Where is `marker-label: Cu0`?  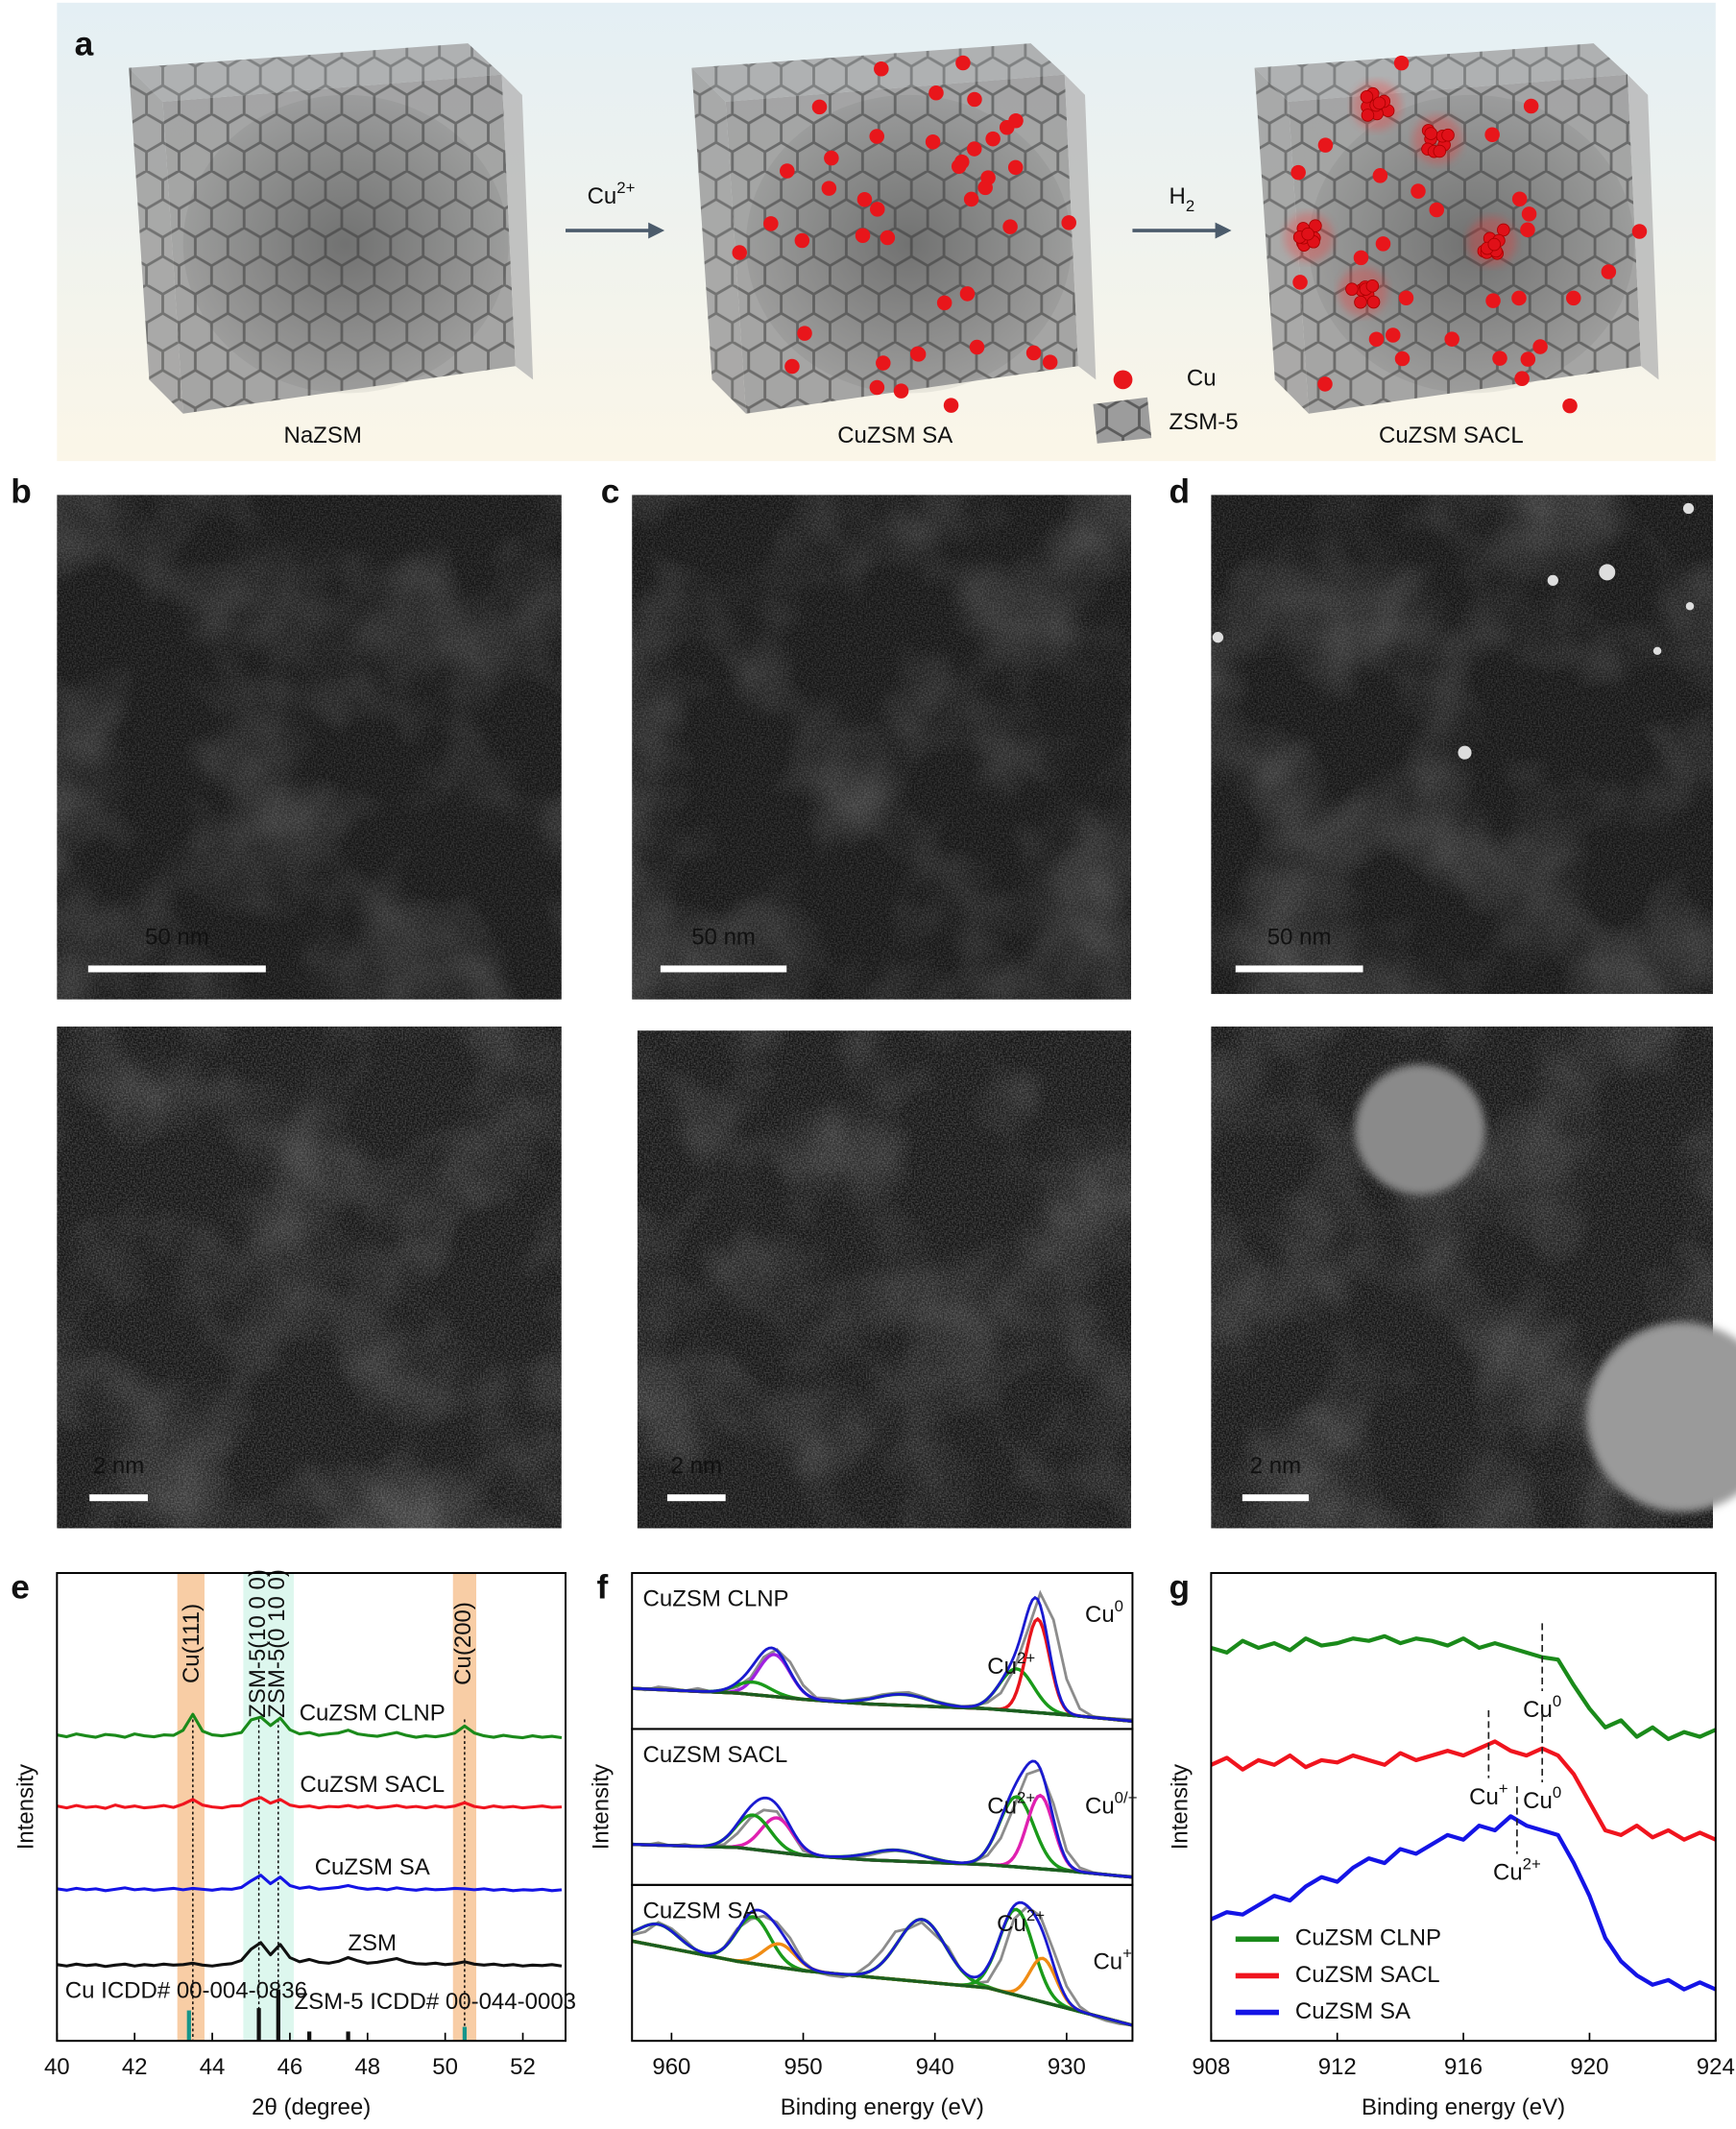
marker-label: Cu0 is located at coordinates (1542, 1798).